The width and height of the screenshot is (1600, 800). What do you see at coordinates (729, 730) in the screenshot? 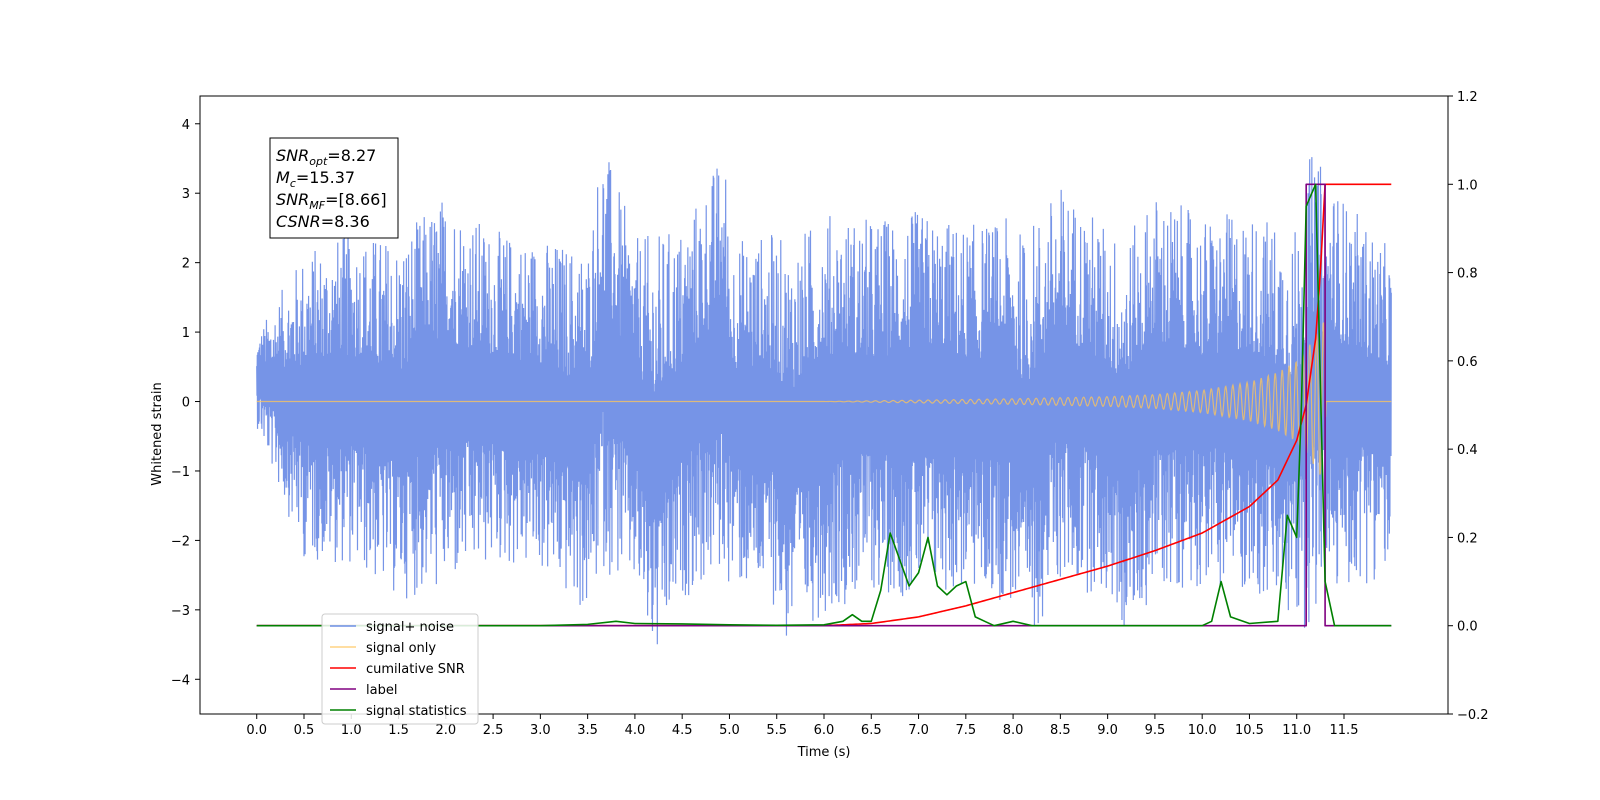
I see `x-tick-label: 5.0` at bounding box center [729, 730].